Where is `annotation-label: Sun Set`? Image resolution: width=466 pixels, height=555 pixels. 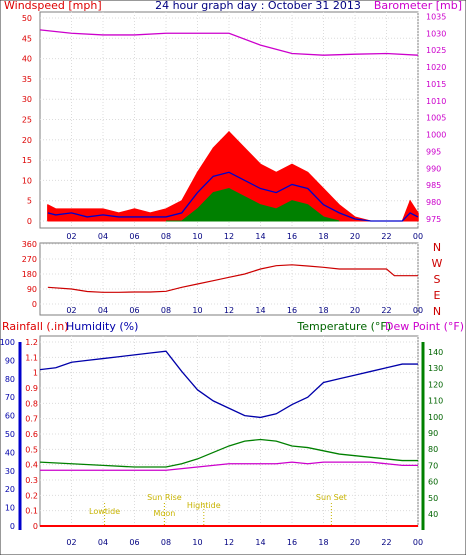 annotation-label: Sun Set is located at coordinates (331, 497).